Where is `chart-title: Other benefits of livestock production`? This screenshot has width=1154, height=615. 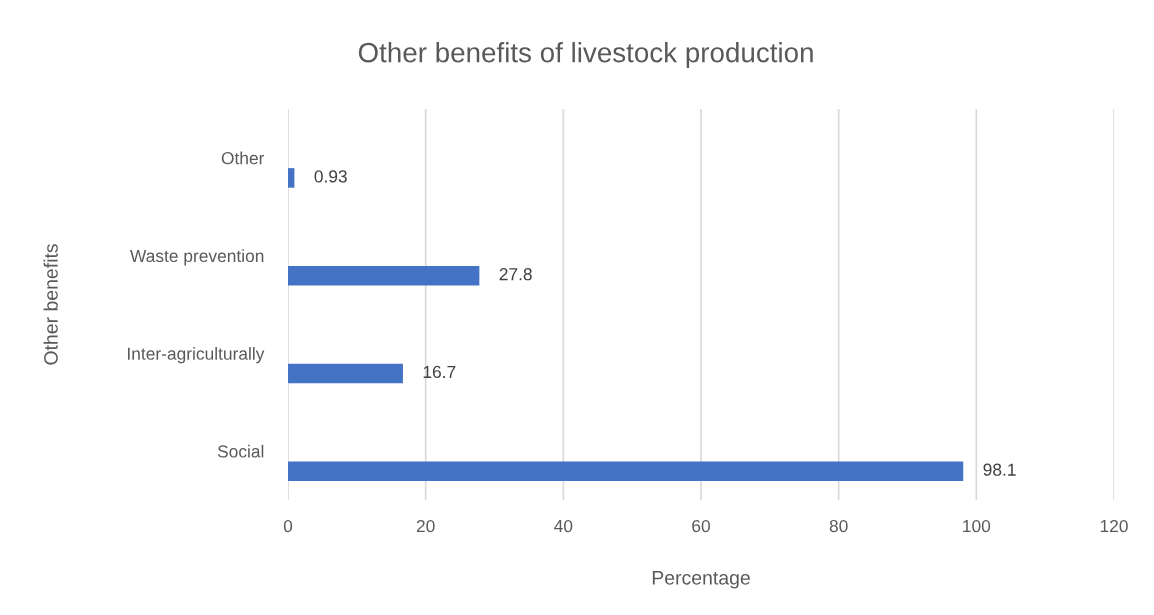 chart-title: Other benefits of livestock production is located at coordinates (585, 55).